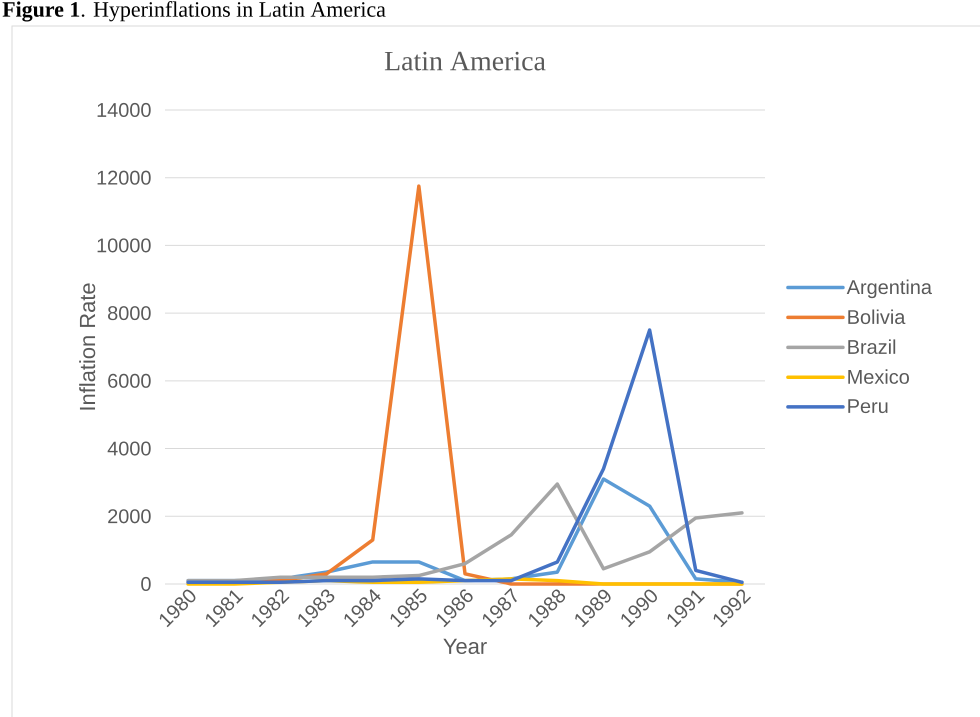  I want to click on legend-label: Brazil, so click(872, 346).